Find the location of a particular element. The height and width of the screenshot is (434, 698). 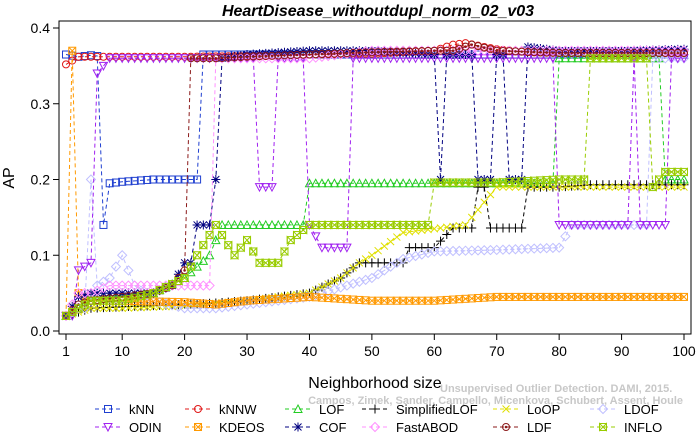

legend-item-inflo: INFLO is located at coordinates (626, 427).